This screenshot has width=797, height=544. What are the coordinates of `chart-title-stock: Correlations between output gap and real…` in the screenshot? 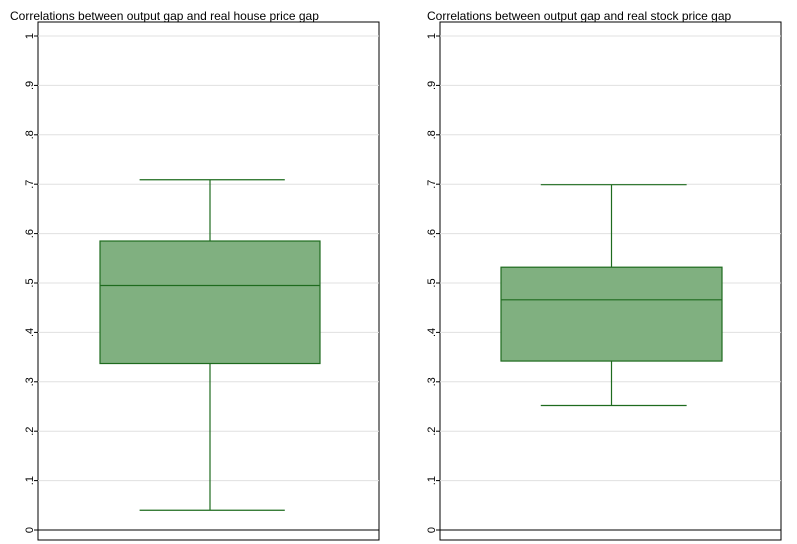 It's located at (579, 16).